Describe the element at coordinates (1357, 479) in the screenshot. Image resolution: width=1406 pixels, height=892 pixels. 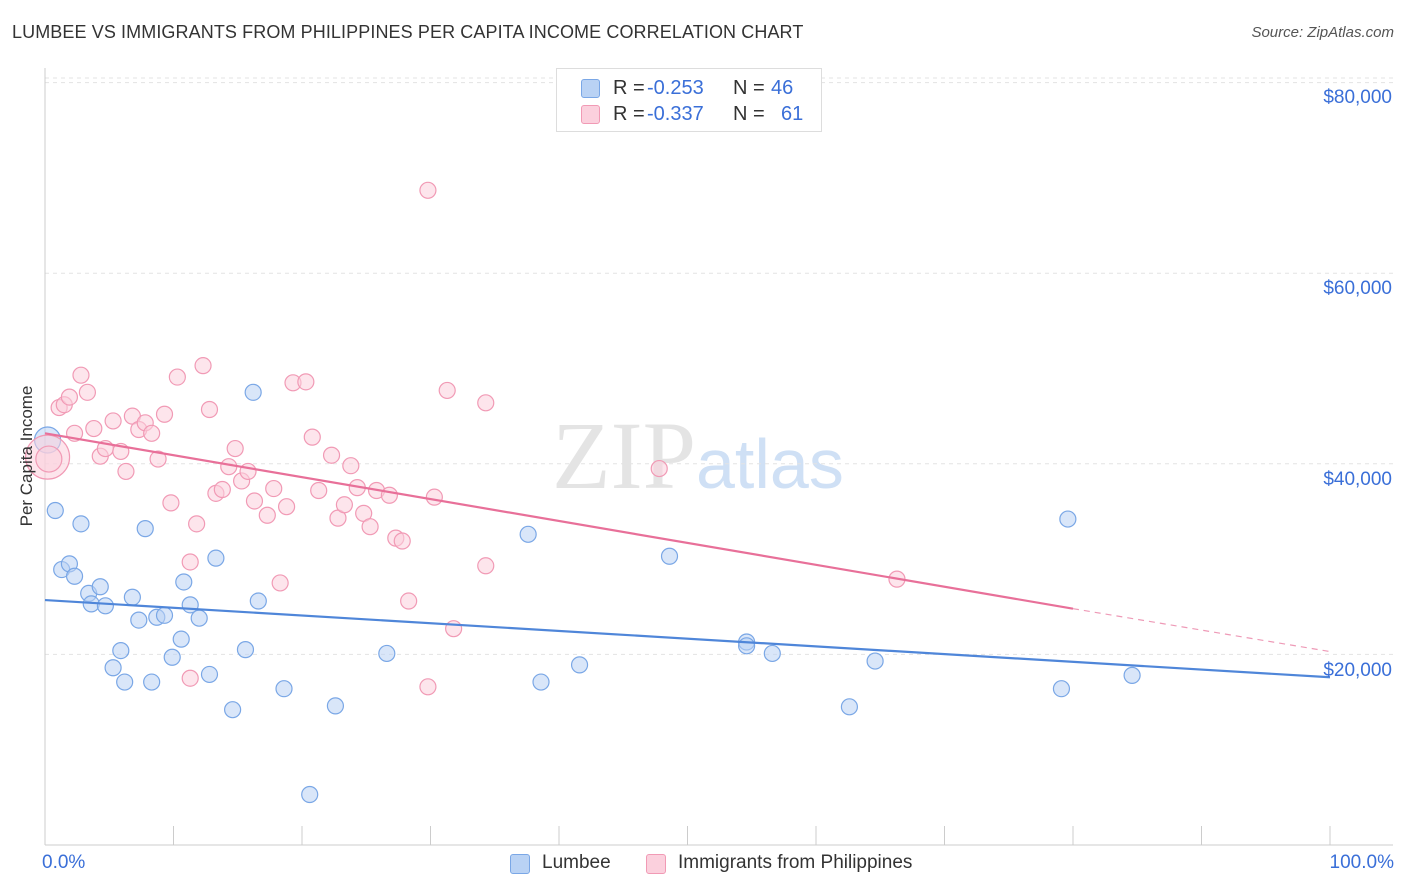
I see `y-tick-label: $40,000` at that location.